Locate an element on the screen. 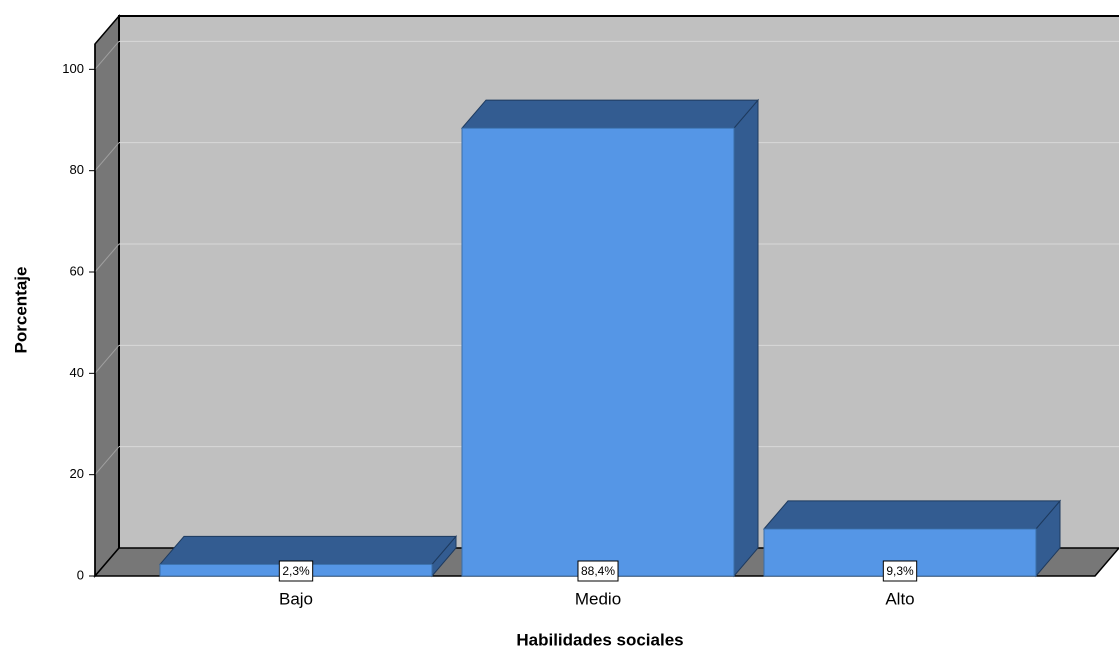  y-tick-label: 100 is located at coordinates (73, 68).